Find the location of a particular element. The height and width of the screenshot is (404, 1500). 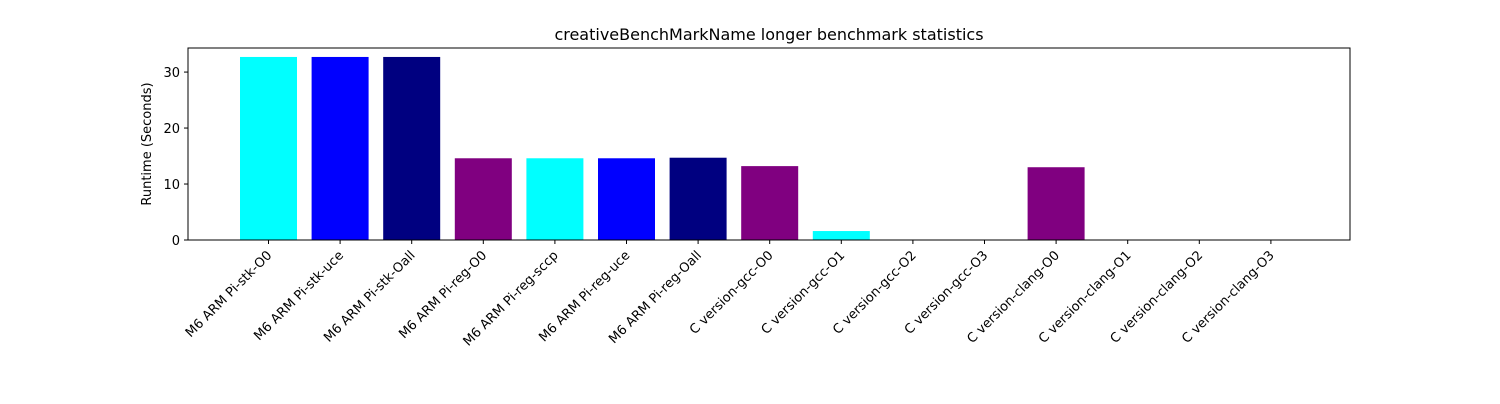

y-tick-label: 0 is located at coordinates (176, 241).